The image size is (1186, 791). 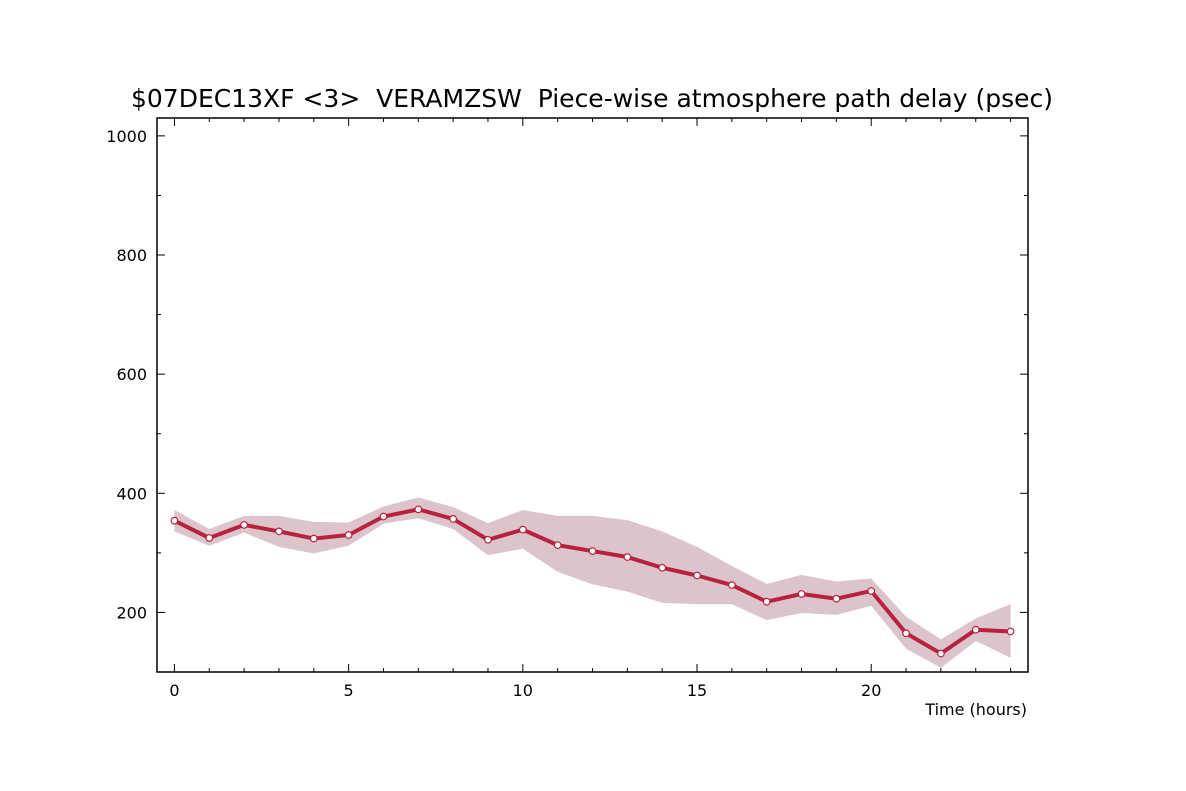 I want to click on y-tick-label: 600, so click(x=131, y=374).